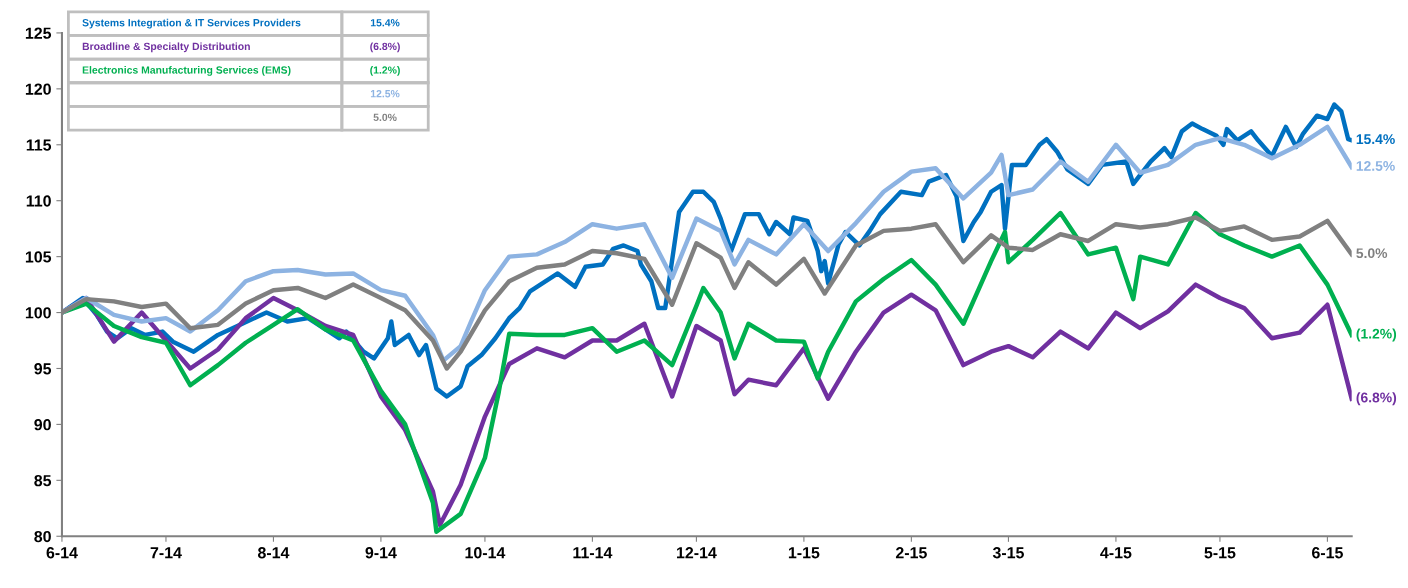  What do you see at coordinates (385, 23) in the screenshot?
I see `text: 15.4%` at bounding box center [385, 23].